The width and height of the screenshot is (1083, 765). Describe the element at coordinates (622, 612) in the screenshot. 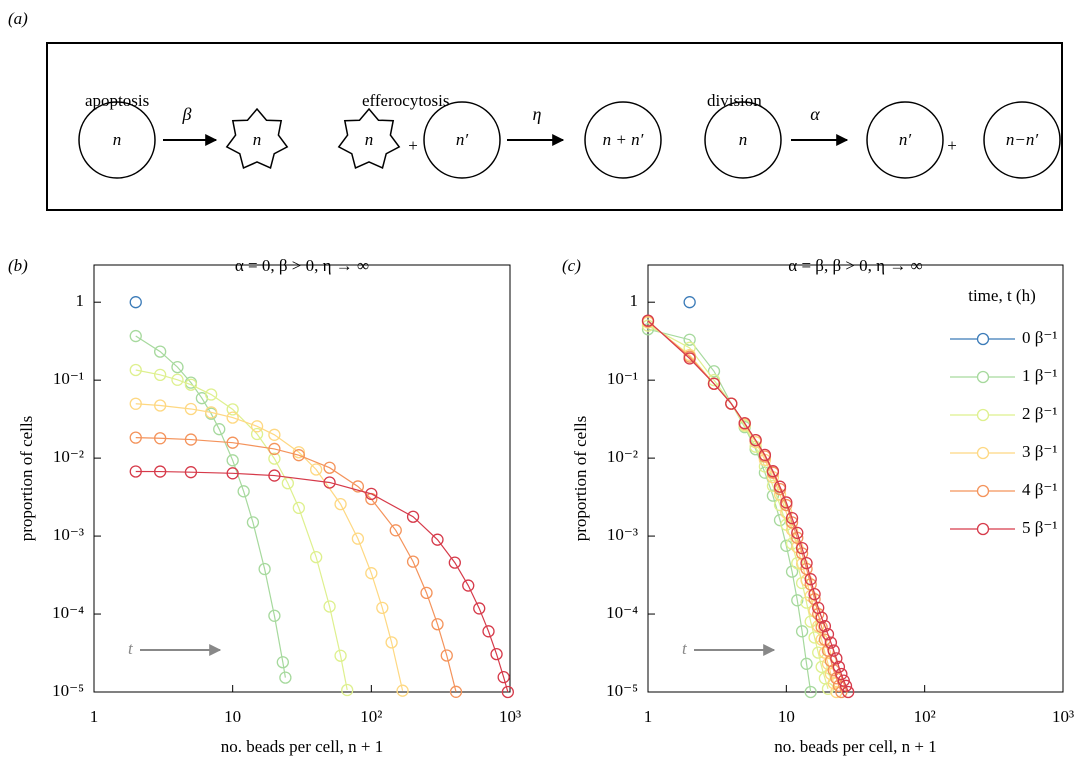

I see `y-tick-label: 10⁻⁴` at that location.